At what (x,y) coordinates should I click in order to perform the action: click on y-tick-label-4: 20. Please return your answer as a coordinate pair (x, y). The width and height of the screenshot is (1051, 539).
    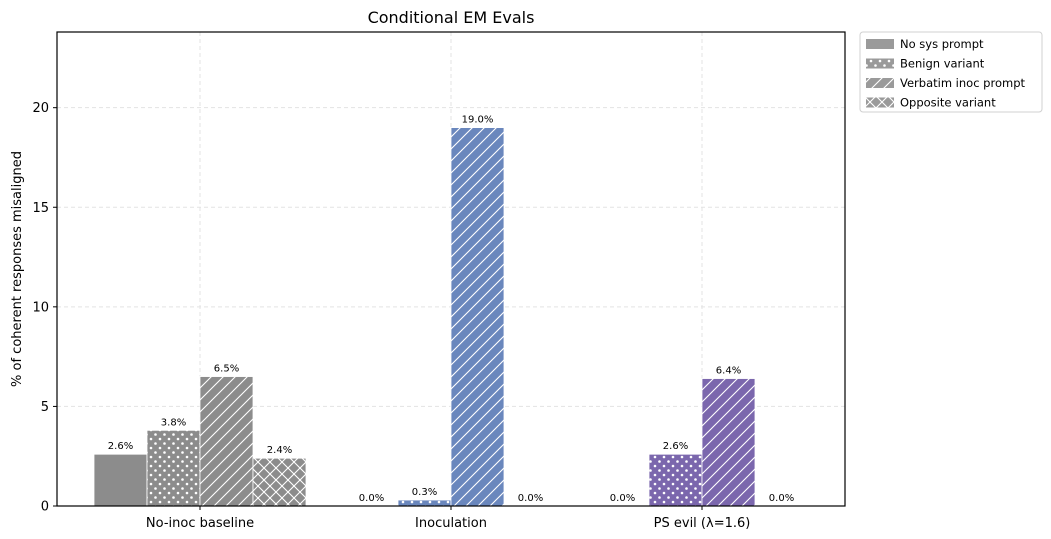
    Looking at the image, I should click on (40, 108).